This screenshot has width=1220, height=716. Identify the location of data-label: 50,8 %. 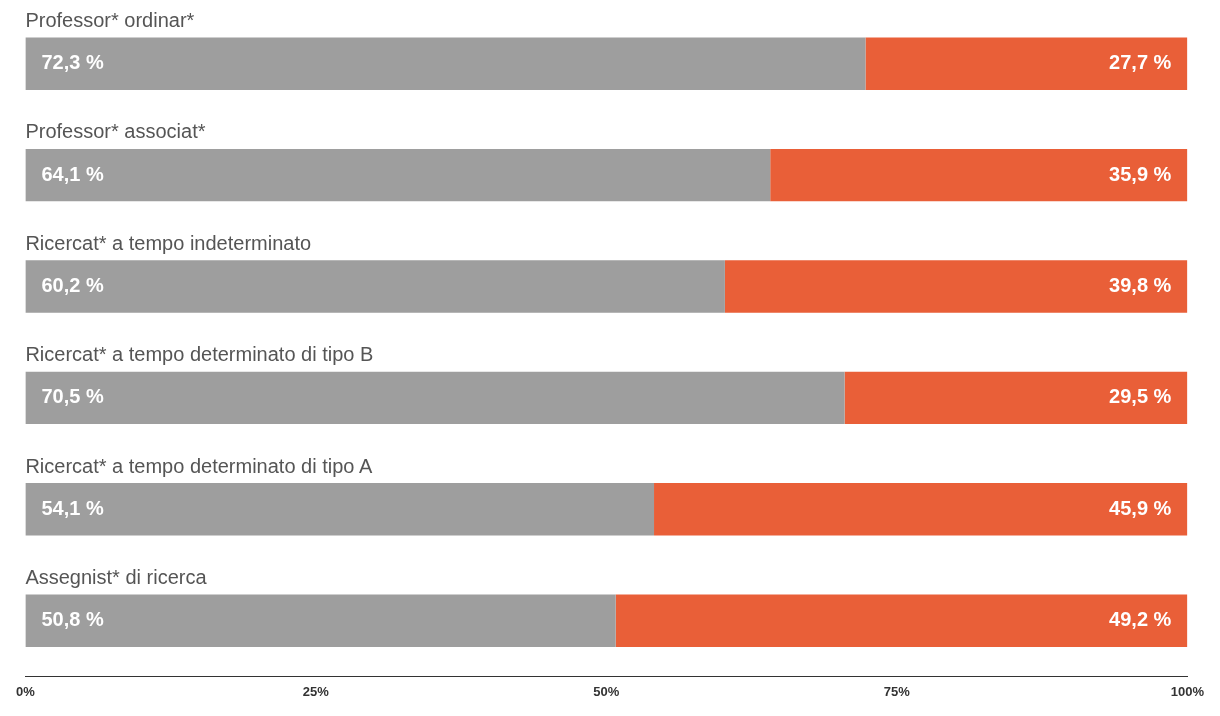
(72, 619).